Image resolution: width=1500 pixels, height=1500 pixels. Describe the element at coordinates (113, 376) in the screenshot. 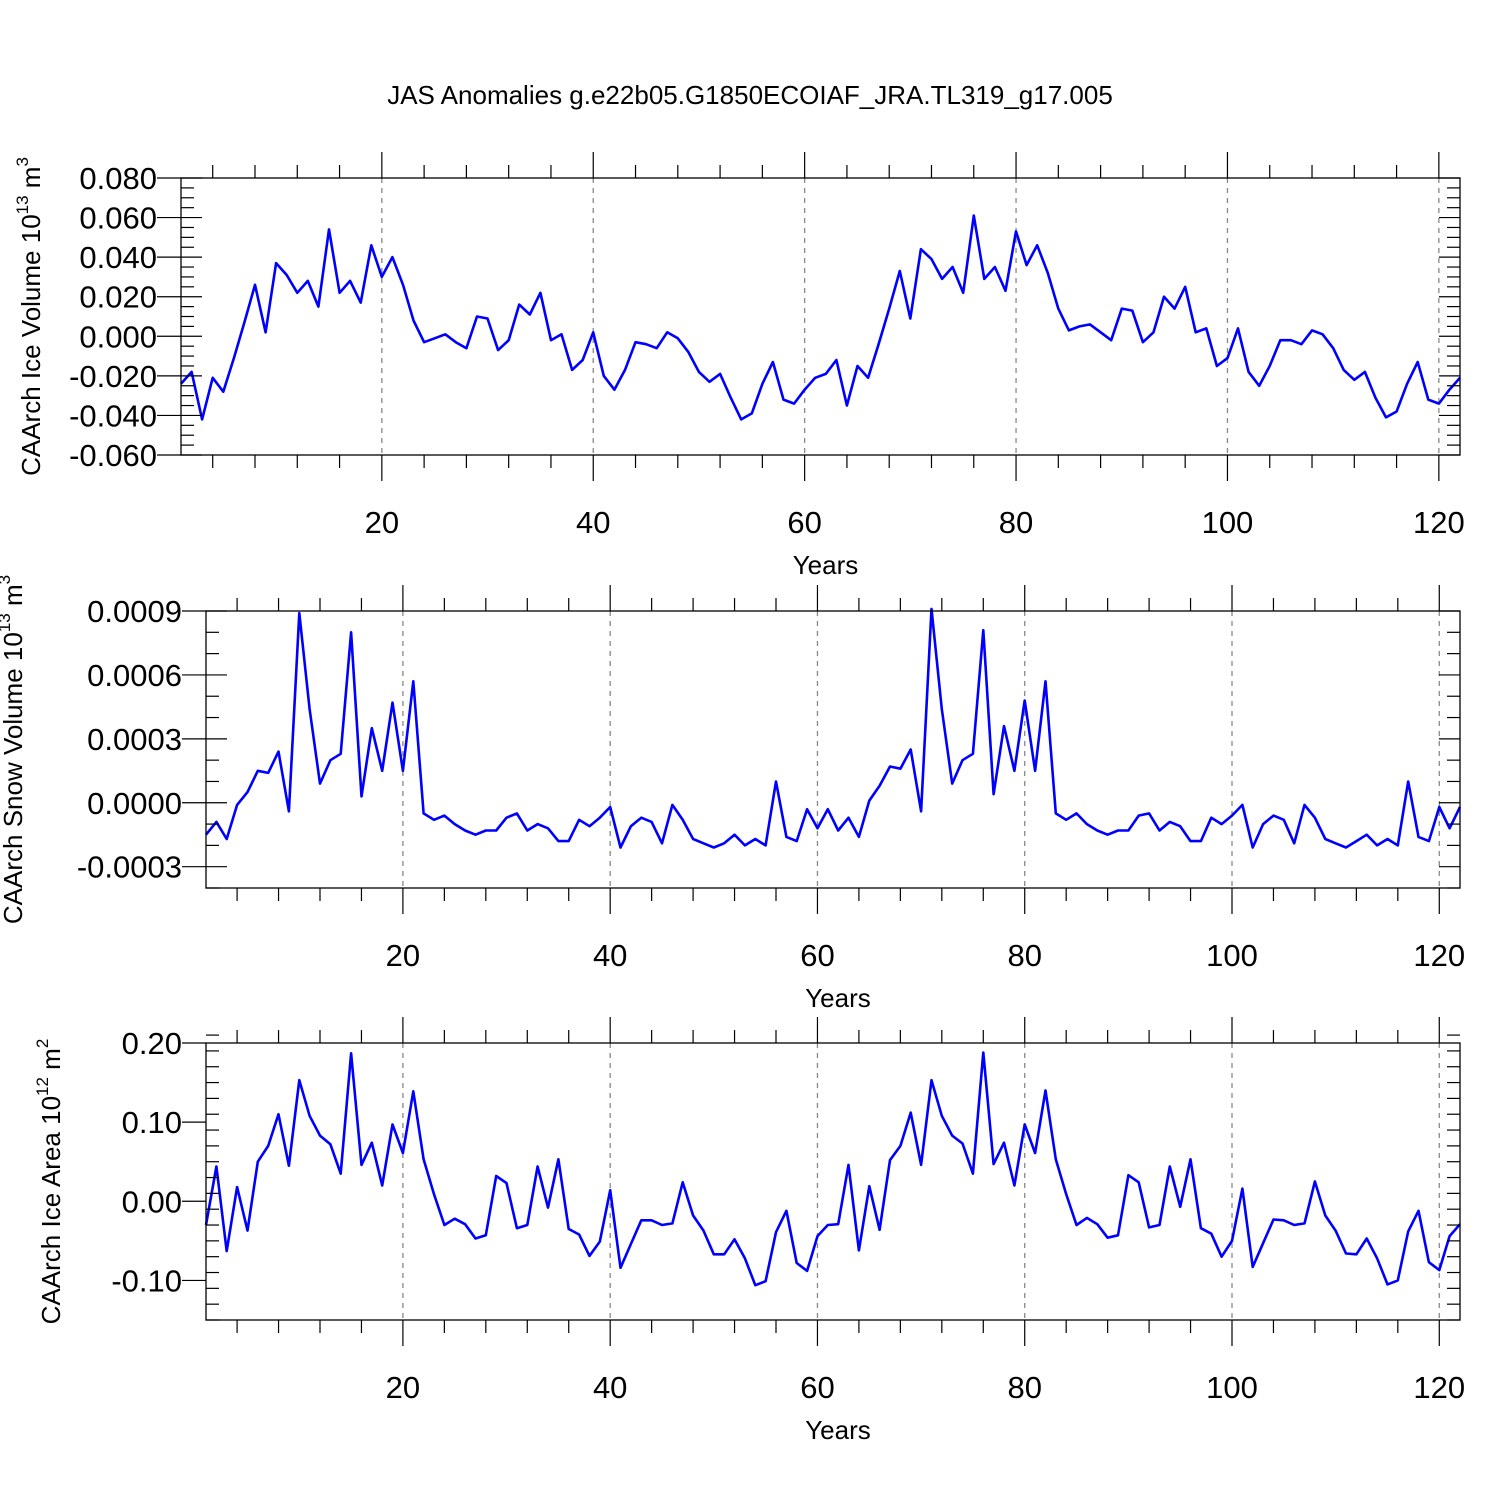

I see `y-tick-label: -0.020` at that location.